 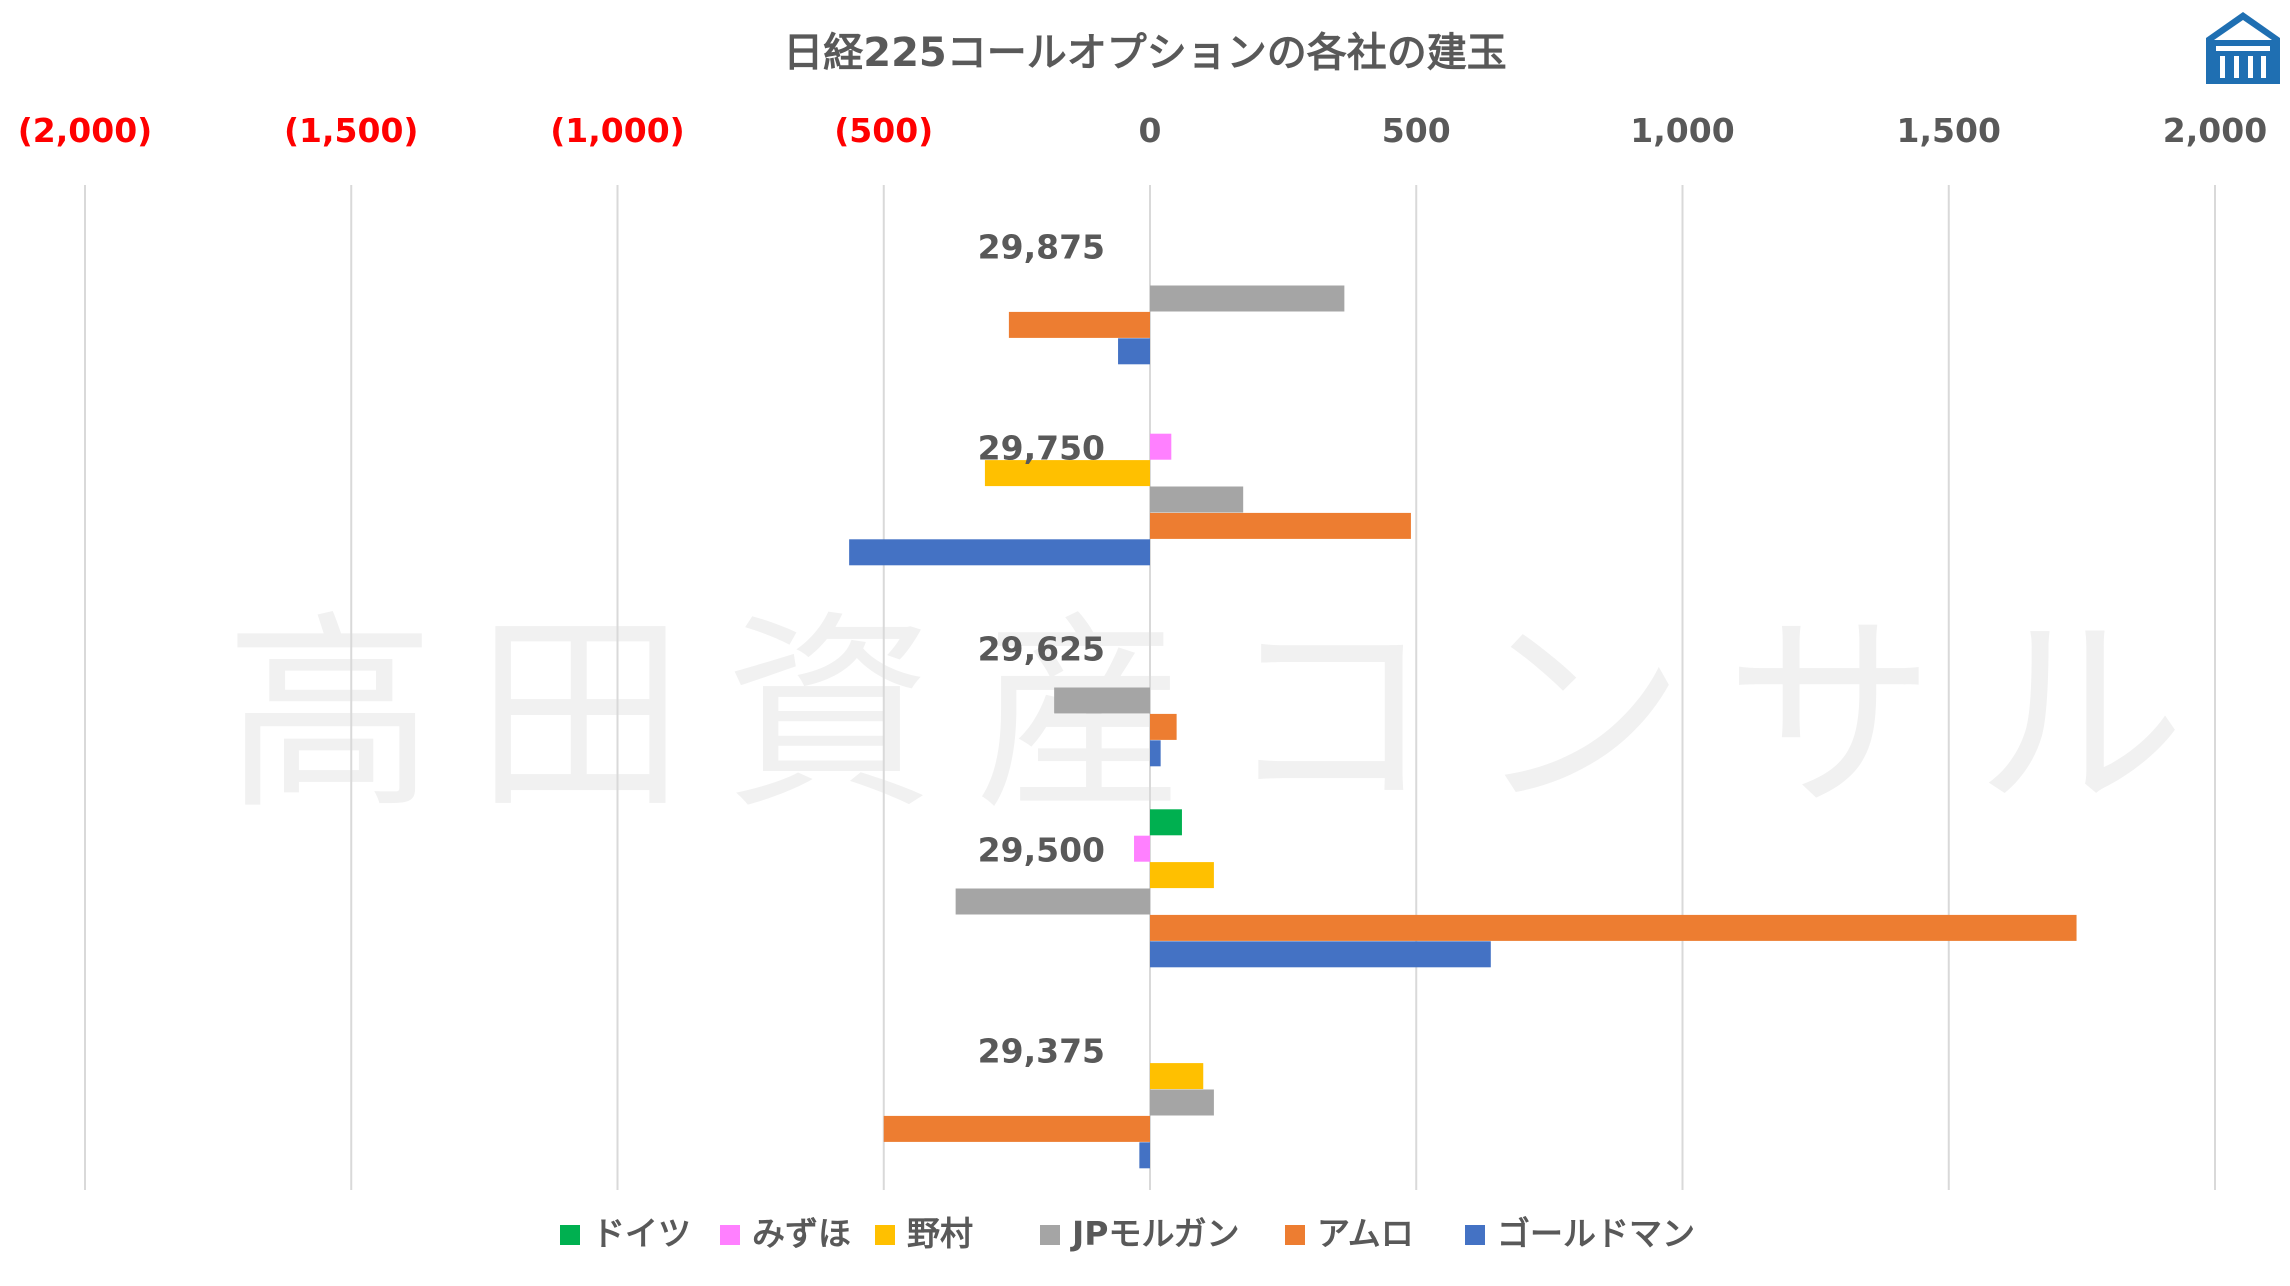 What do you see at coordinates (85, 130) in the screenshot?
I see `x-tick-label: (2,000)` at bounding box center [85, 130].